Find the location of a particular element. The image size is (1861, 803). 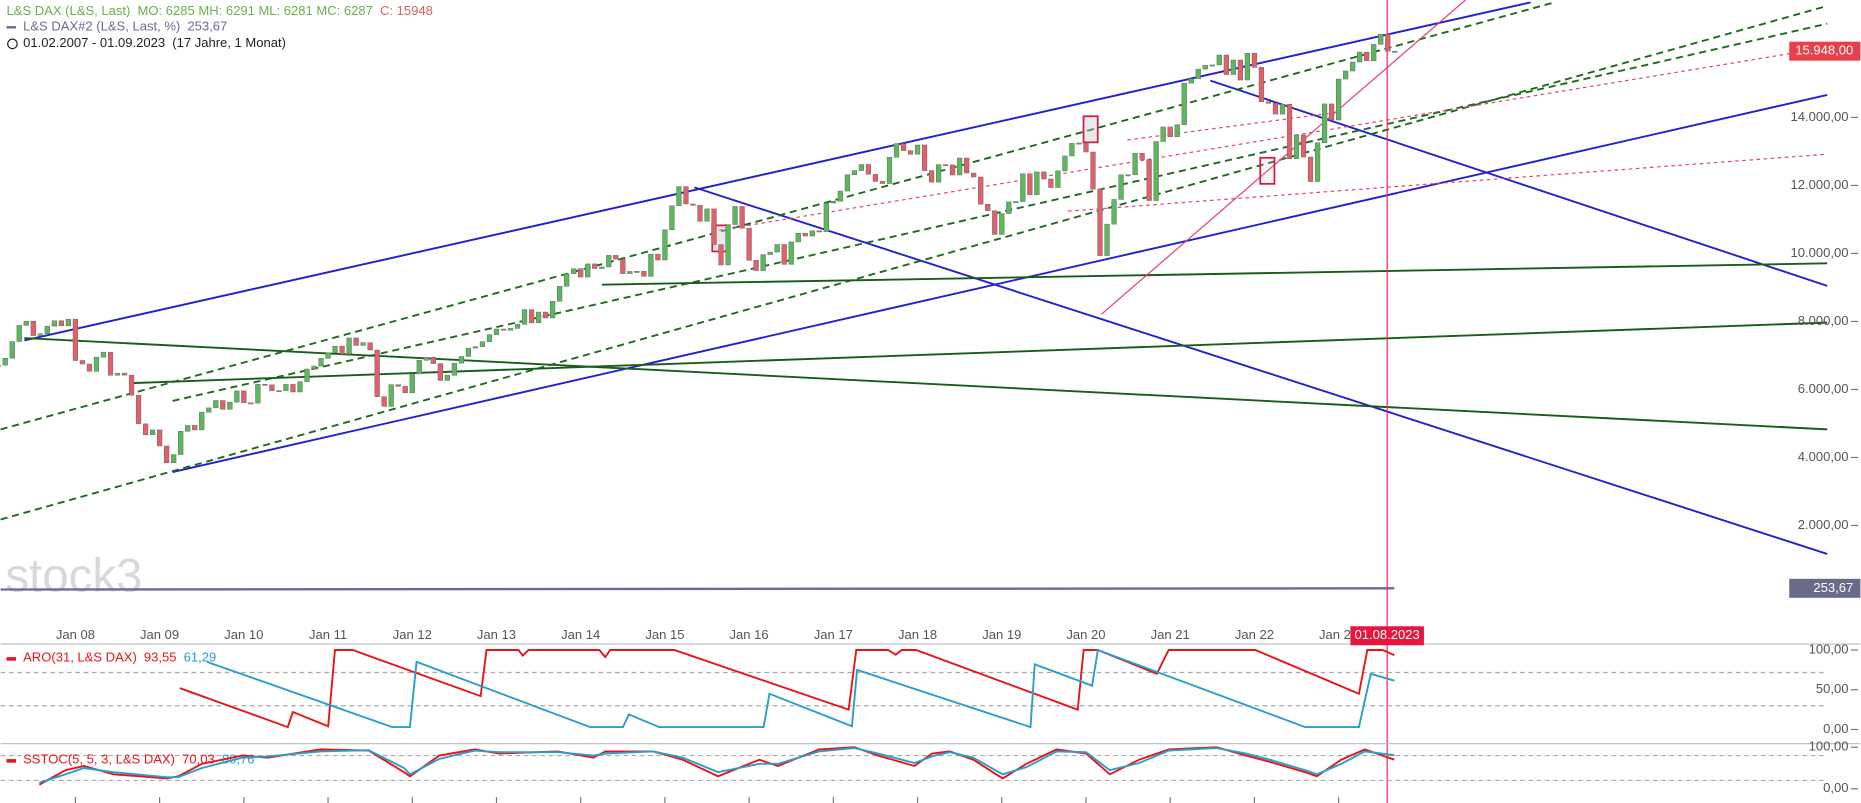

clock-icon is located at coordinates (12, 44).